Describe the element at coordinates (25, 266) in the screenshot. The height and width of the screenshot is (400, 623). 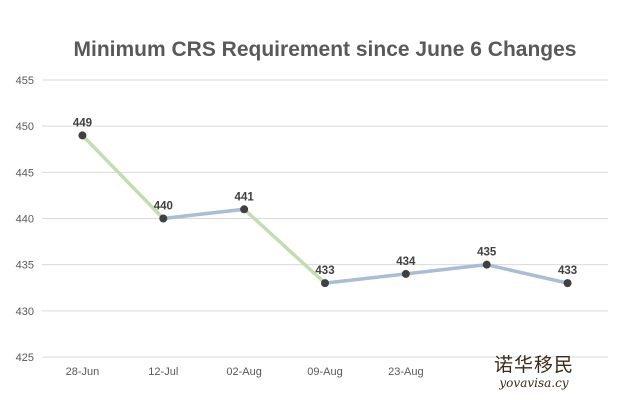
I see `y-tick-label: 435` at that location.